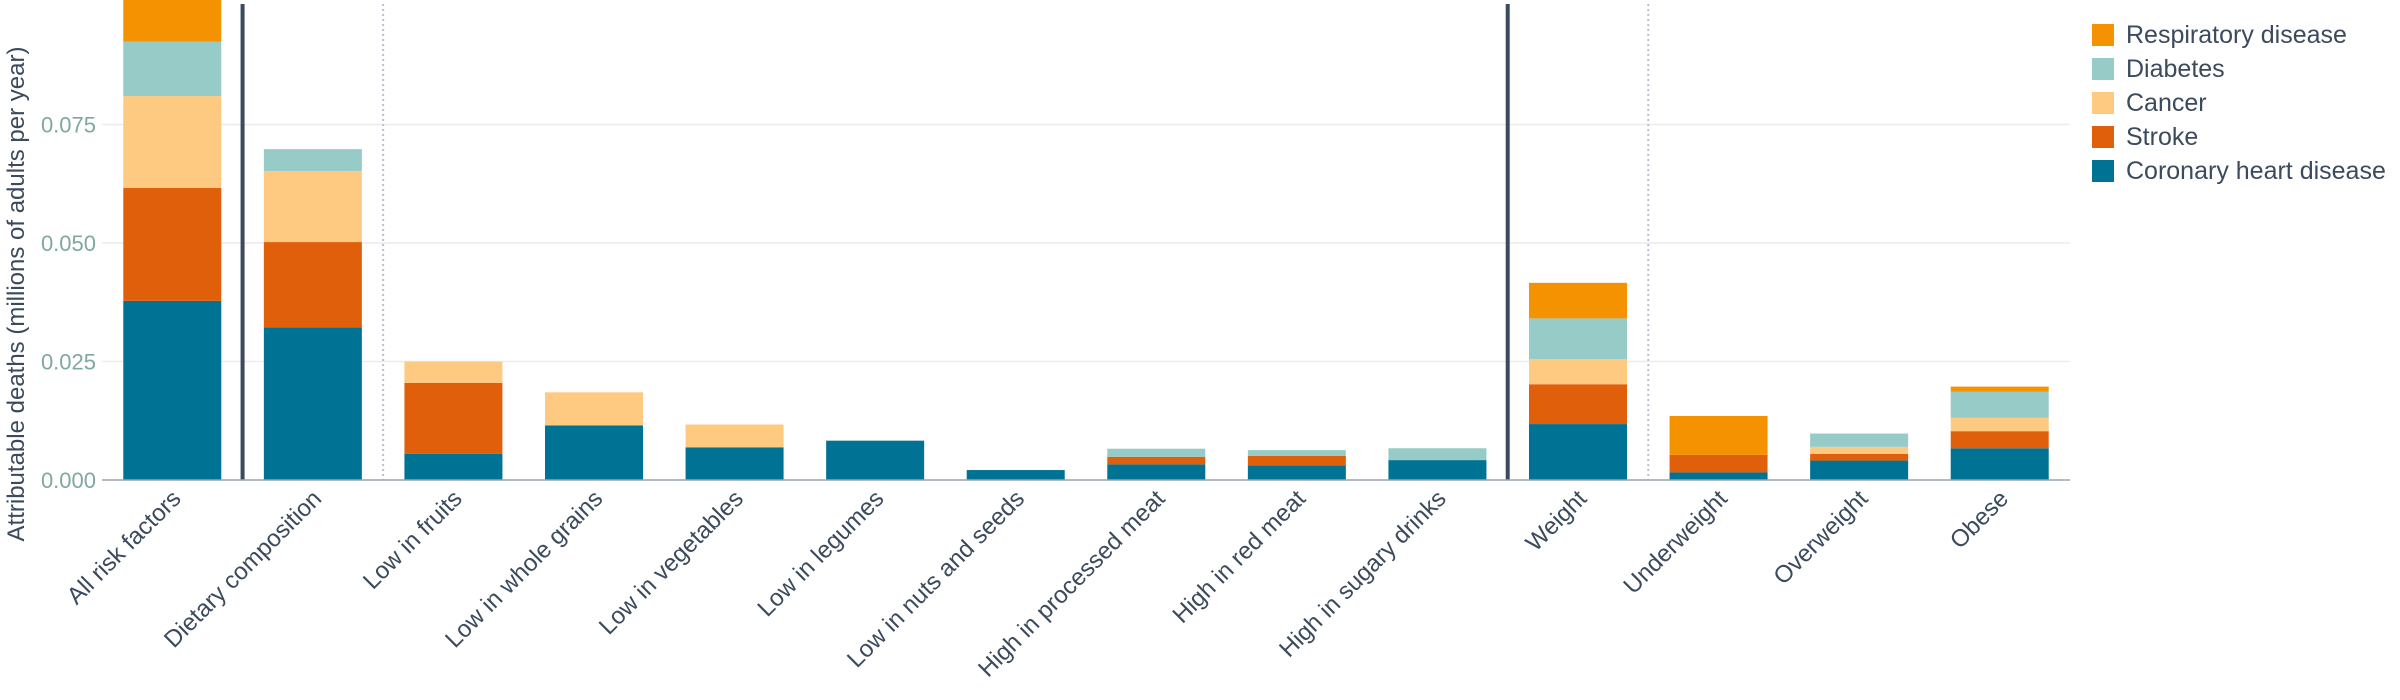  Describe the element at coordinates (68, 362) in the screenshot. I see `y-tick-label: 0.025` at that location.